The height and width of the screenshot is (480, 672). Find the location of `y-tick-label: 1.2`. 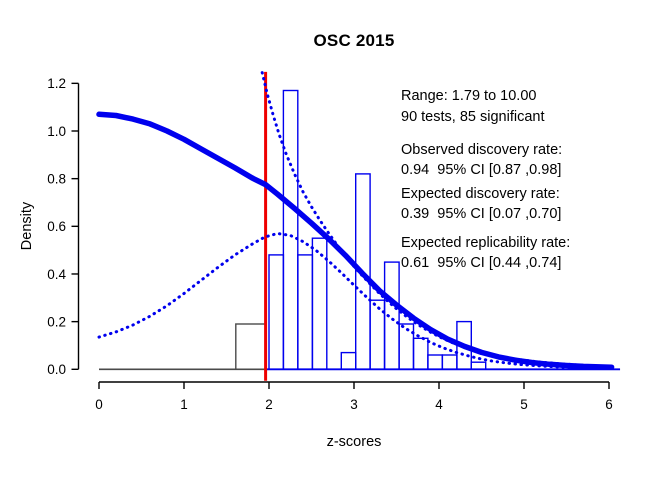

y-tick-label: 1.2 is located at coordinates (56, 83).